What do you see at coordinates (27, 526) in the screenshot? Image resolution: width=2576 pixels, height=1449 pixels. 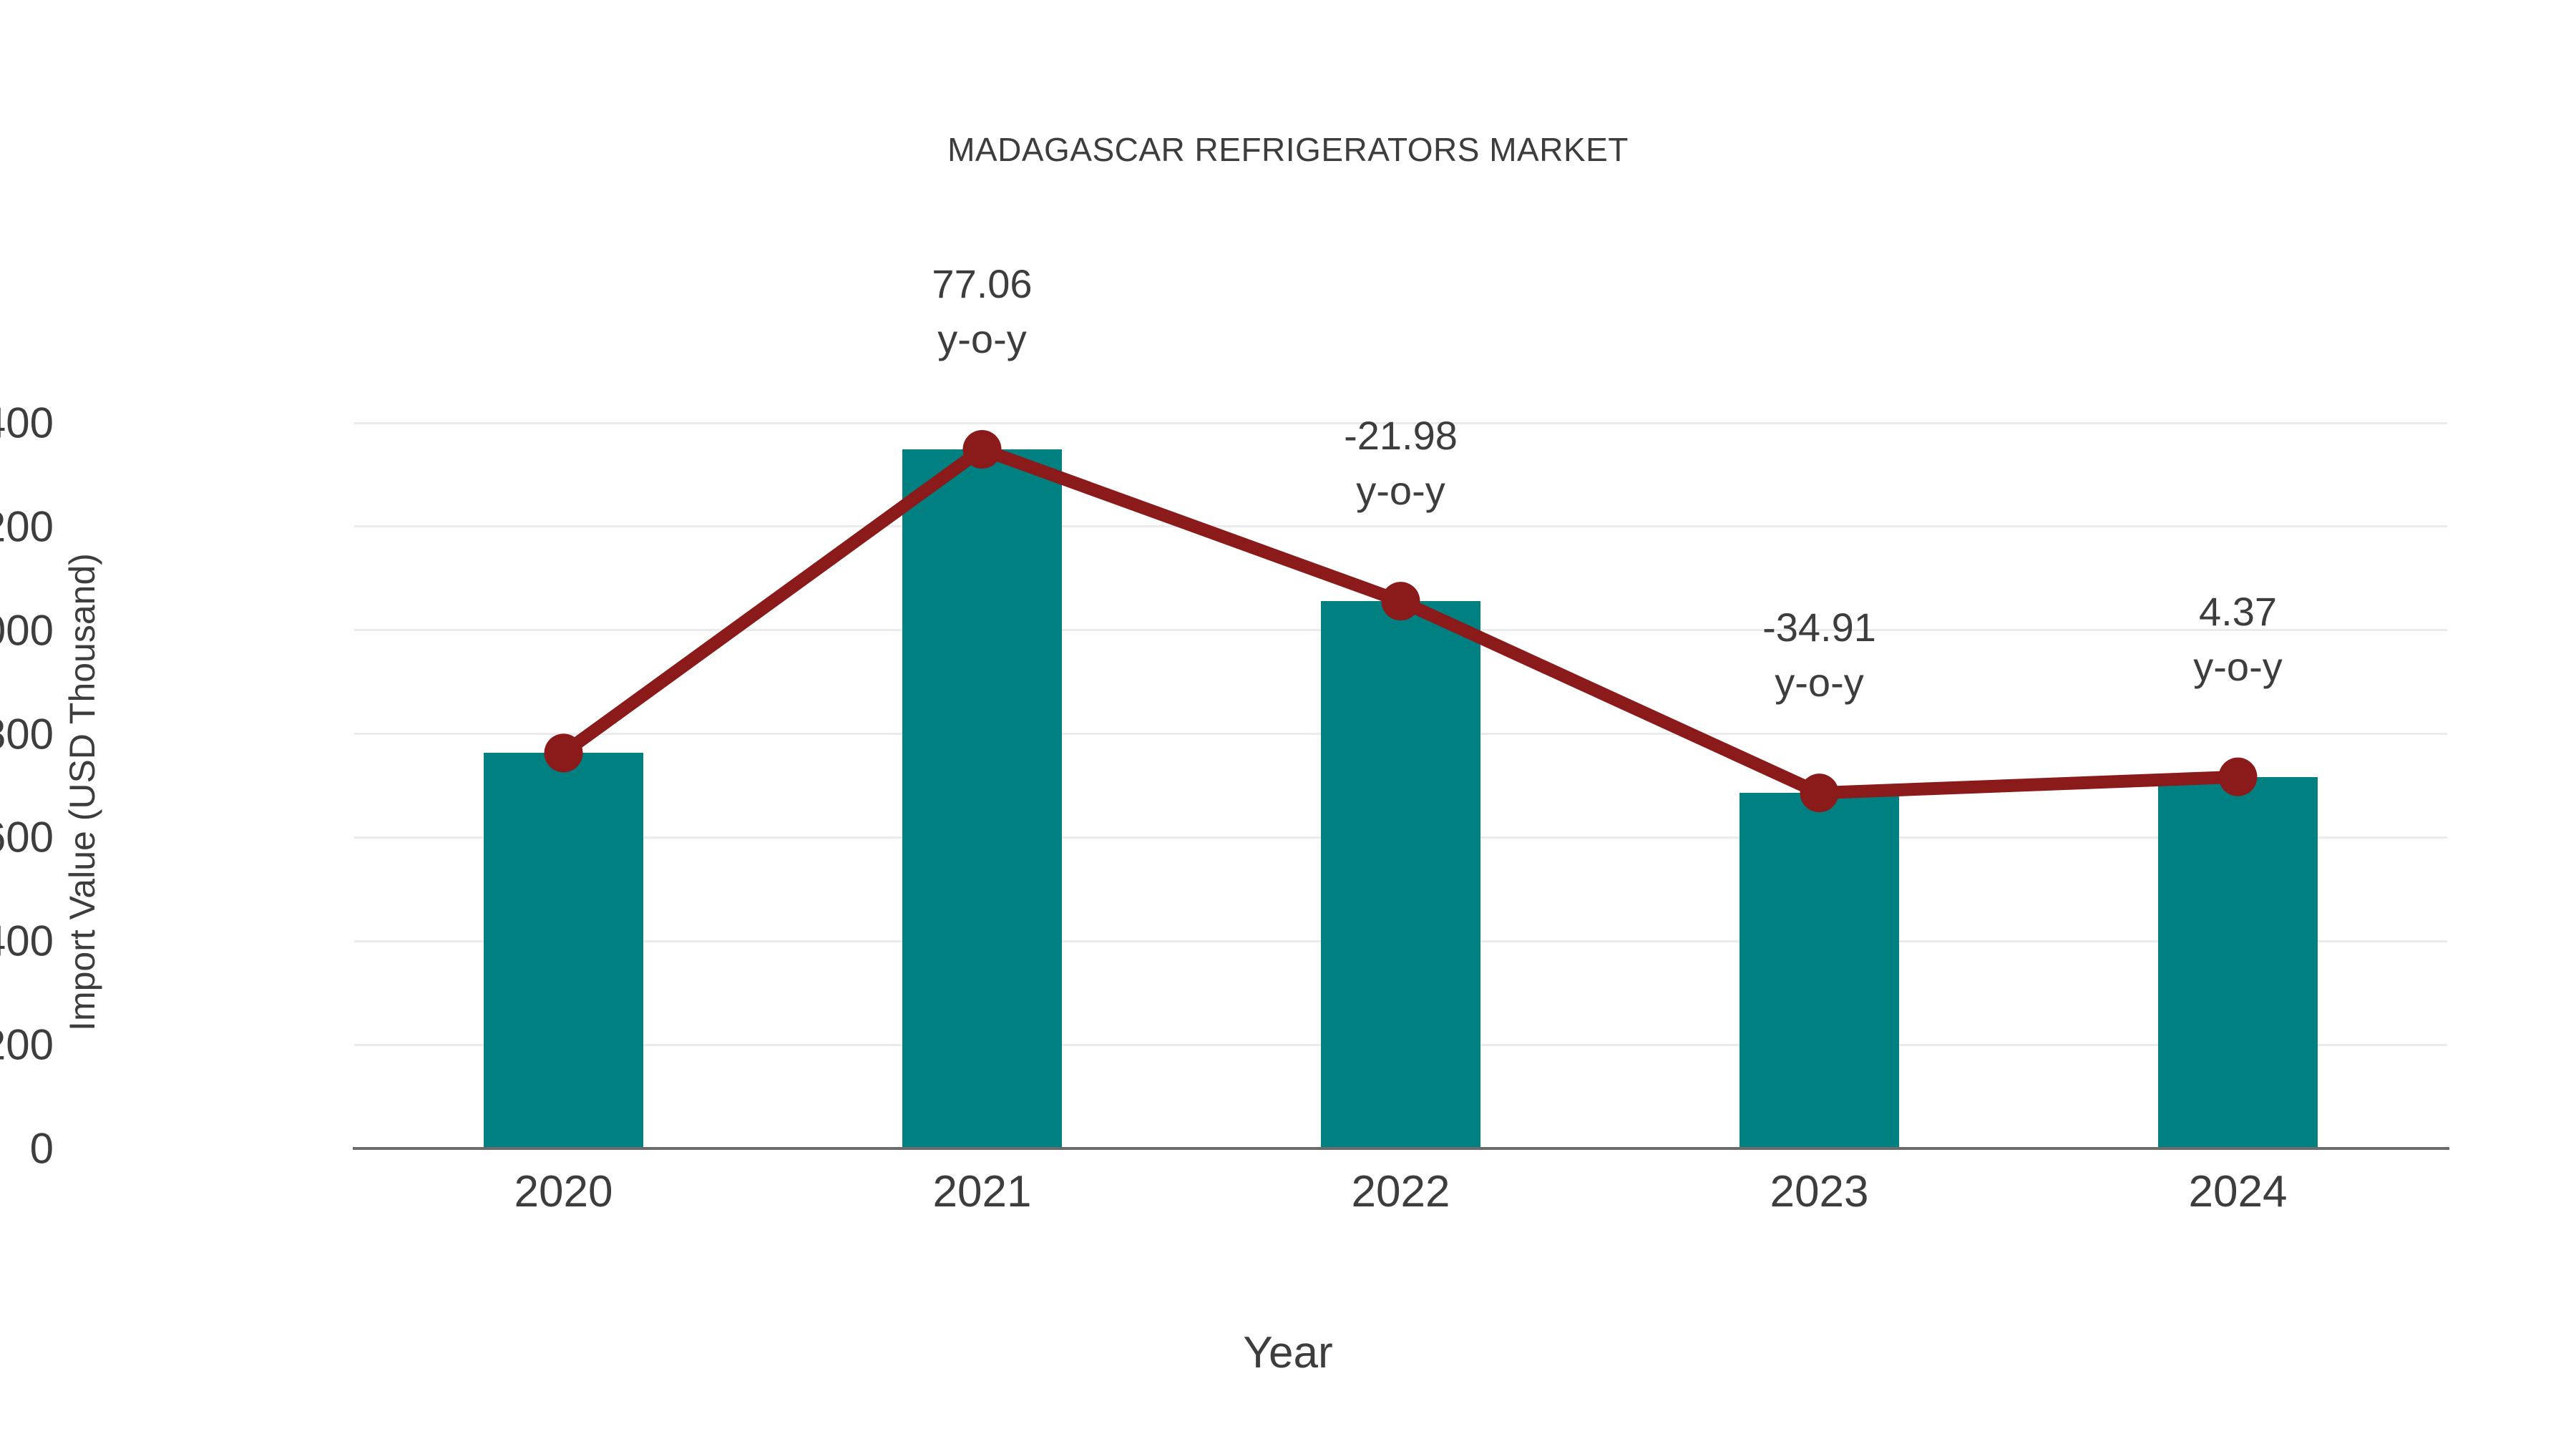 I see `y-tick-label: 1200` at bounding box center [27, 526].